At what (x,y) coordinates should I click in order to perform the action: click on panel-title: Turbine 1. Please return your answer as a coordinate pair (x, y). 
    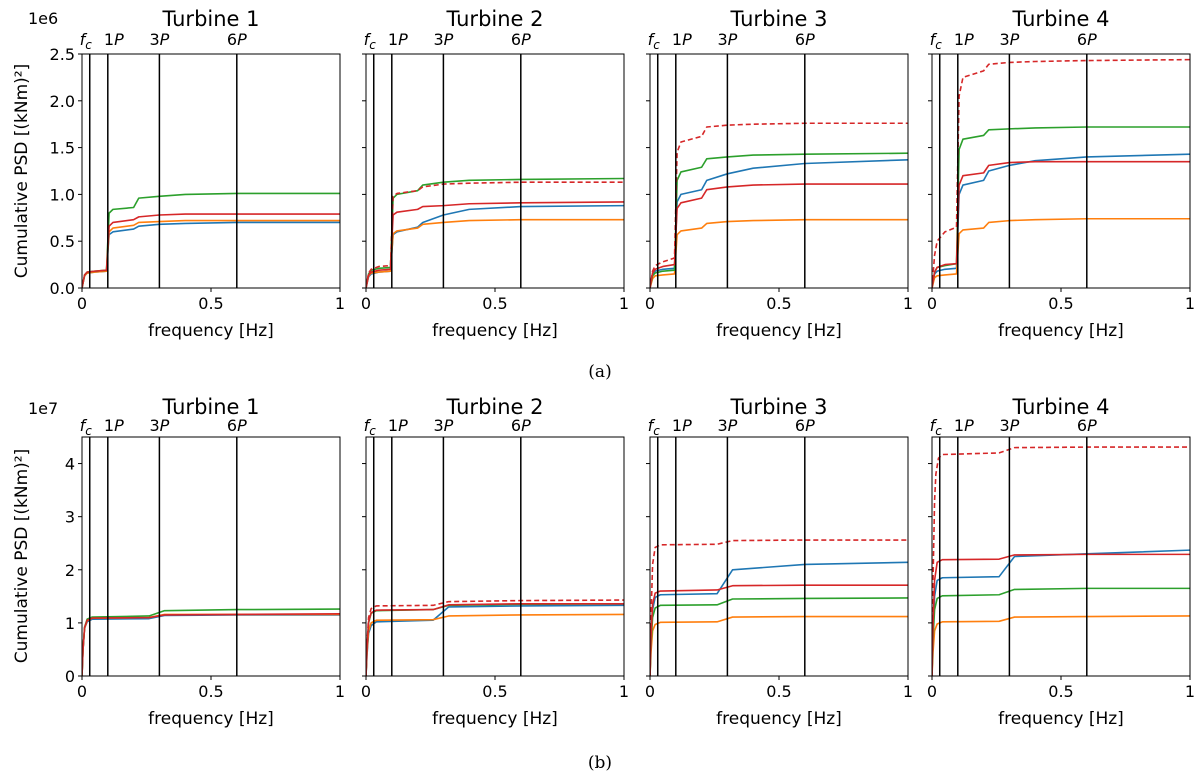
    Looking at the image, I should click on (210, 407).